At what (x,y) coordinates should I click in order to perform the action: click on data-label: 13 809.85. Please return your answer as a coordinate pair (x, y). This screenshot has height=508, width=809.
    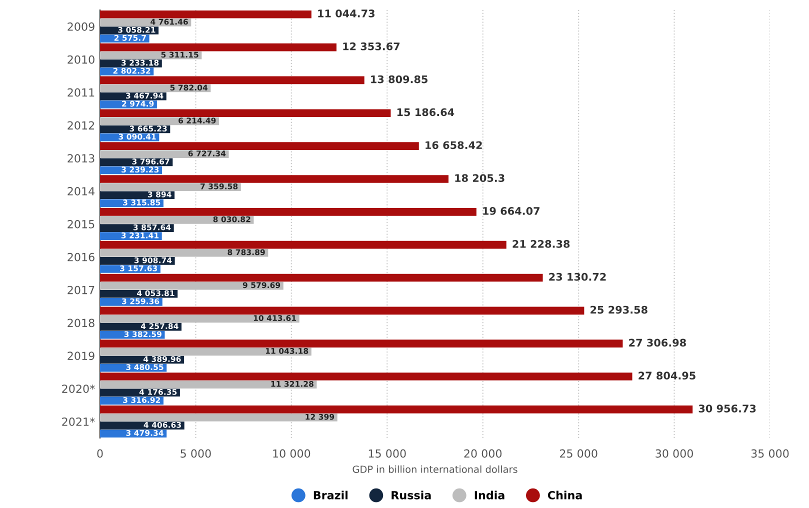
    Looking at the image, I should click on (399, 79).